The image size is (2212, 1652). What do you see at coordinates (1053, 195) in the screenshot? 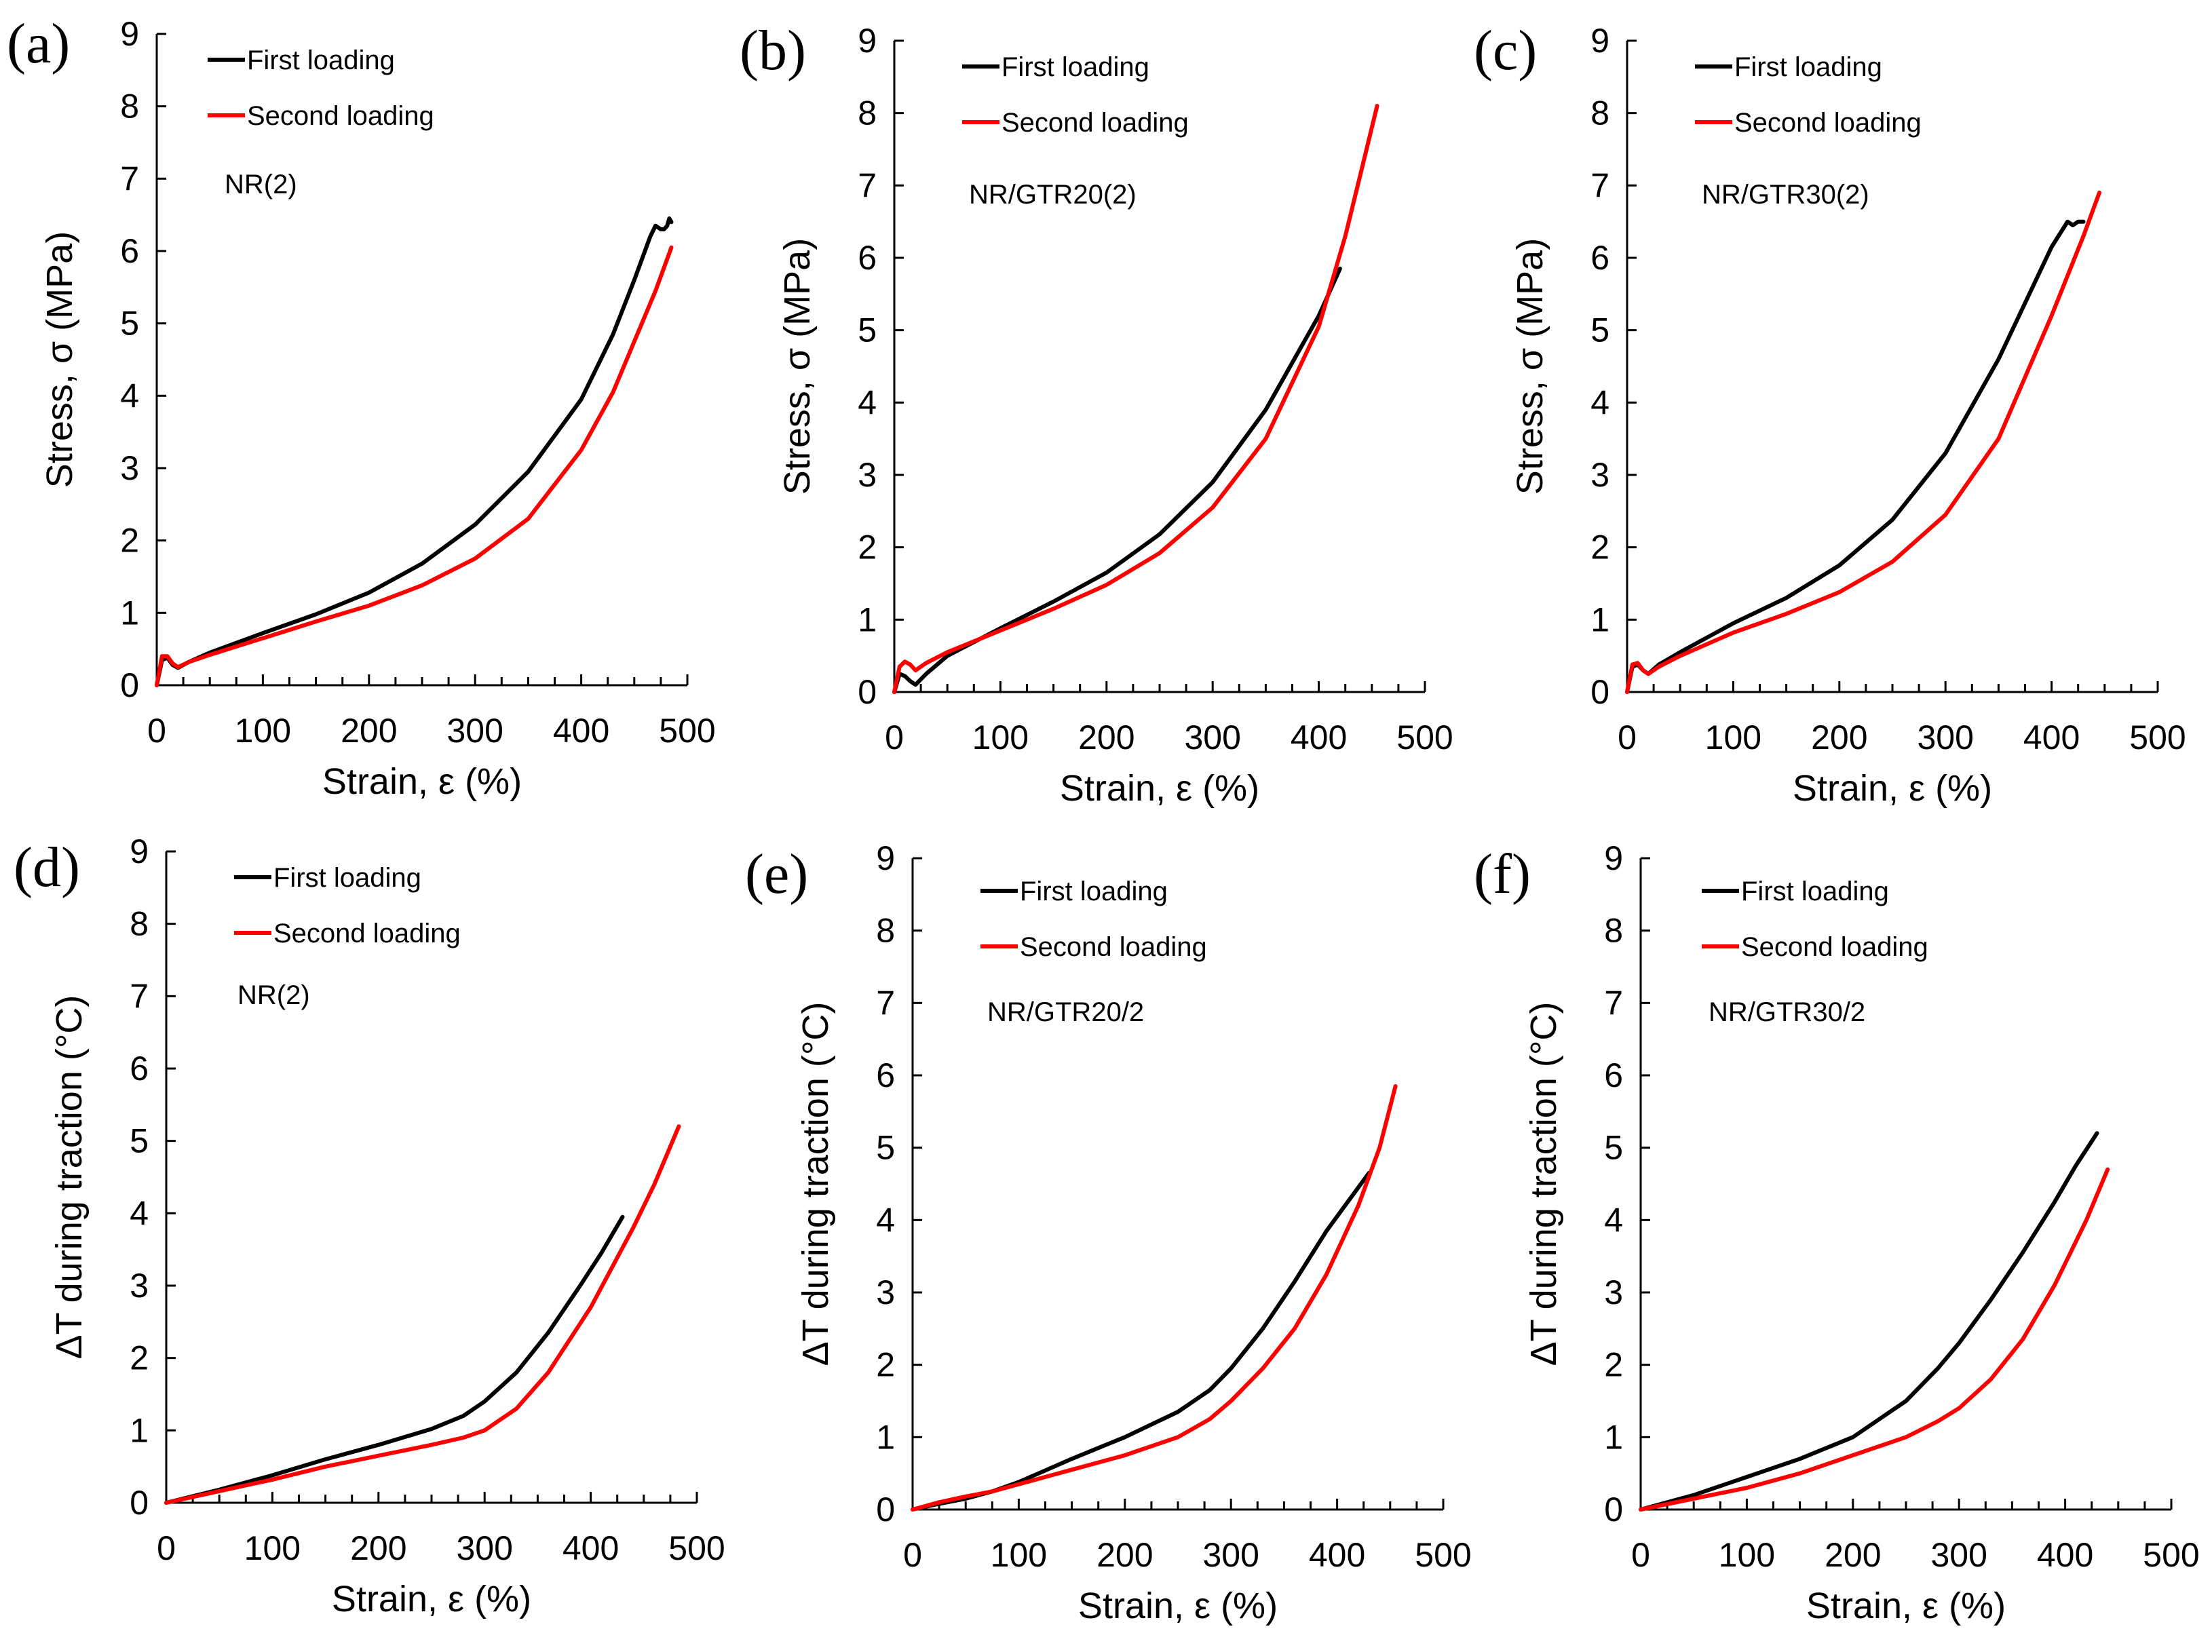
I see `sample-annotation: NR/GTR20(2)` at bounding box center [1053, 195].